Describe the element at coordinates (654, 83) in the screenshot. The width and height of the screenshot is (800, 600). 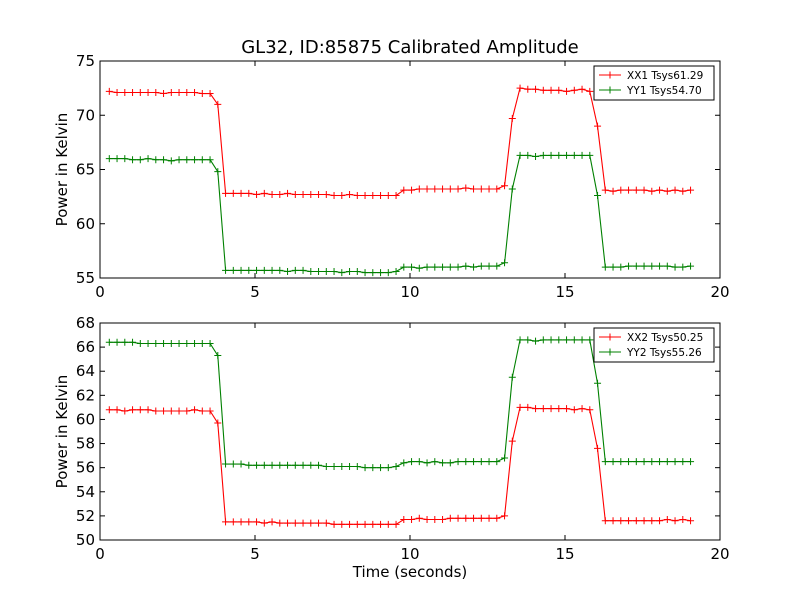
I see `legend-box` at that location.